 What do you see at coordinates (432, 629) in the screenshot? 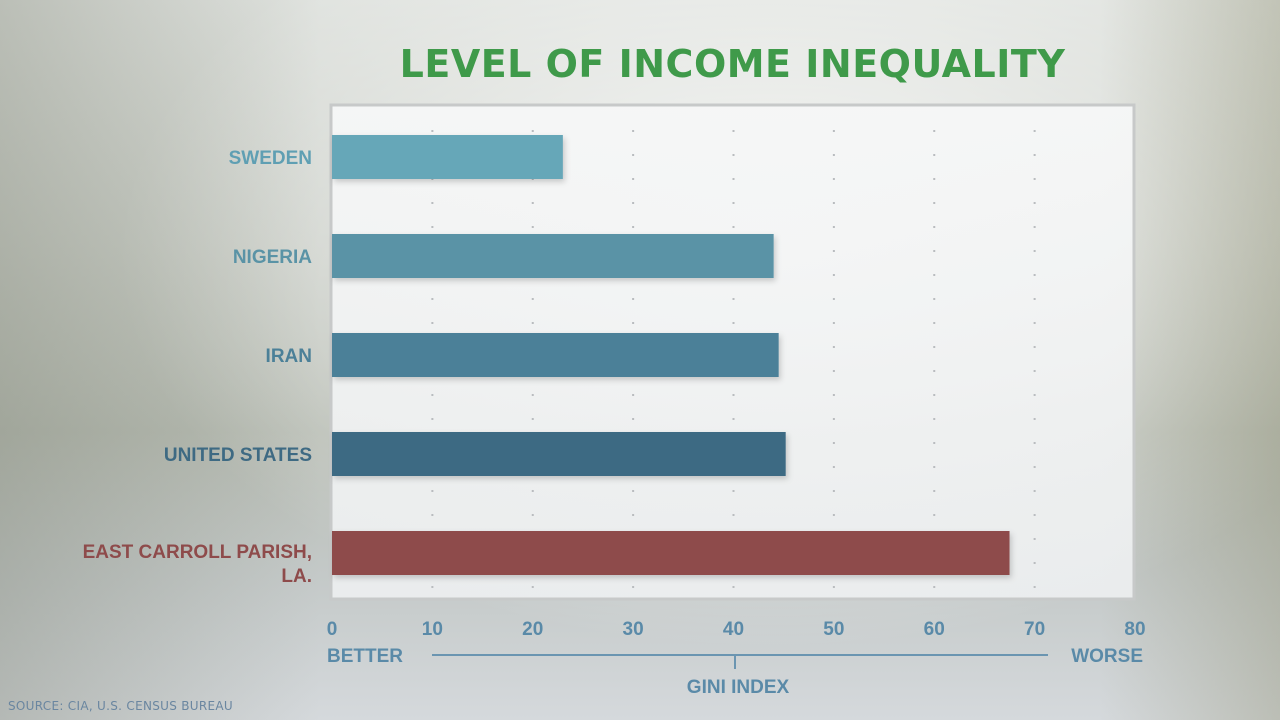
I see `x-tick-label: 10` at bounding box center [432, 629].